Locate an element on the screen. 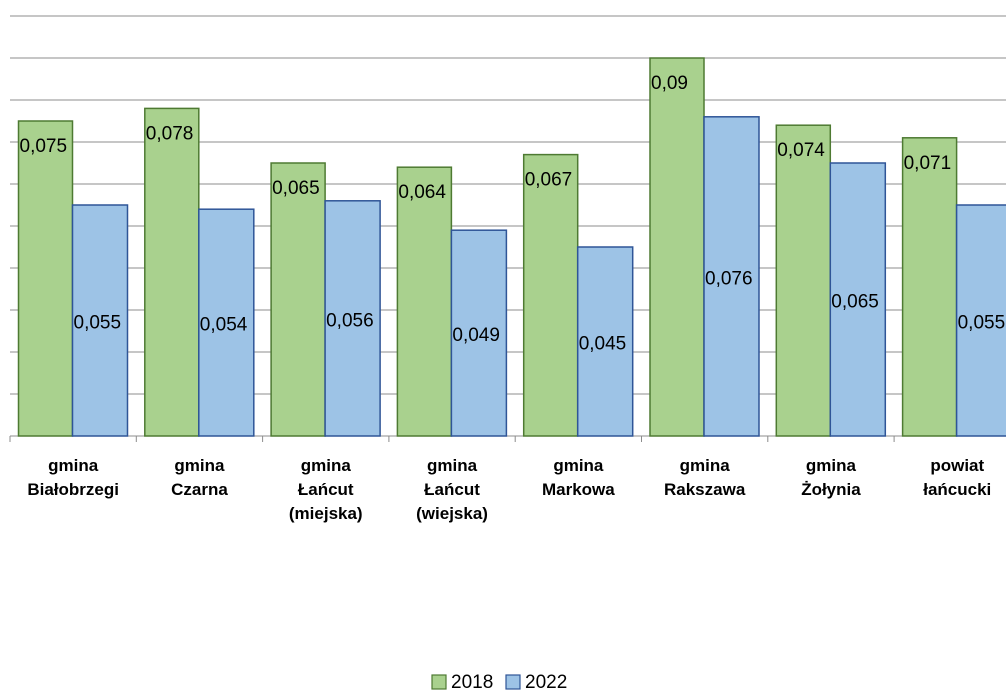 This screenshot has width=1006, height=693. value-label: 0,076 is located at coordinates (729, 278).